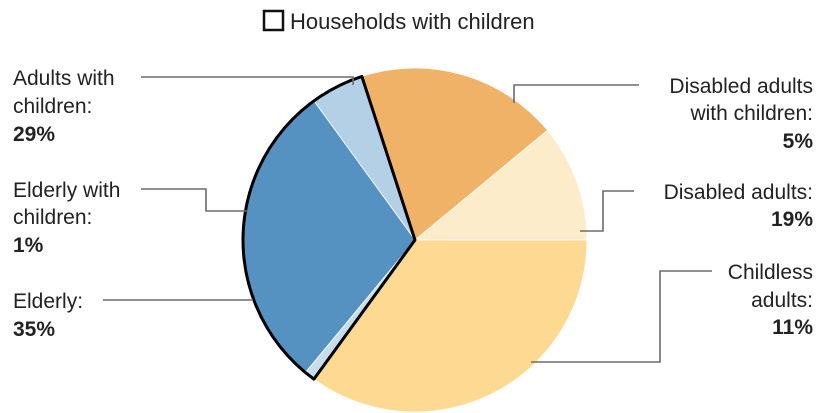 The height and width of the screenshot is (413, 820). What do you see at coordinates (798, 141) in the screenshot?
I see `label-disabled-adults-with-children-pct: 5%` at bounding box center [798, 141].